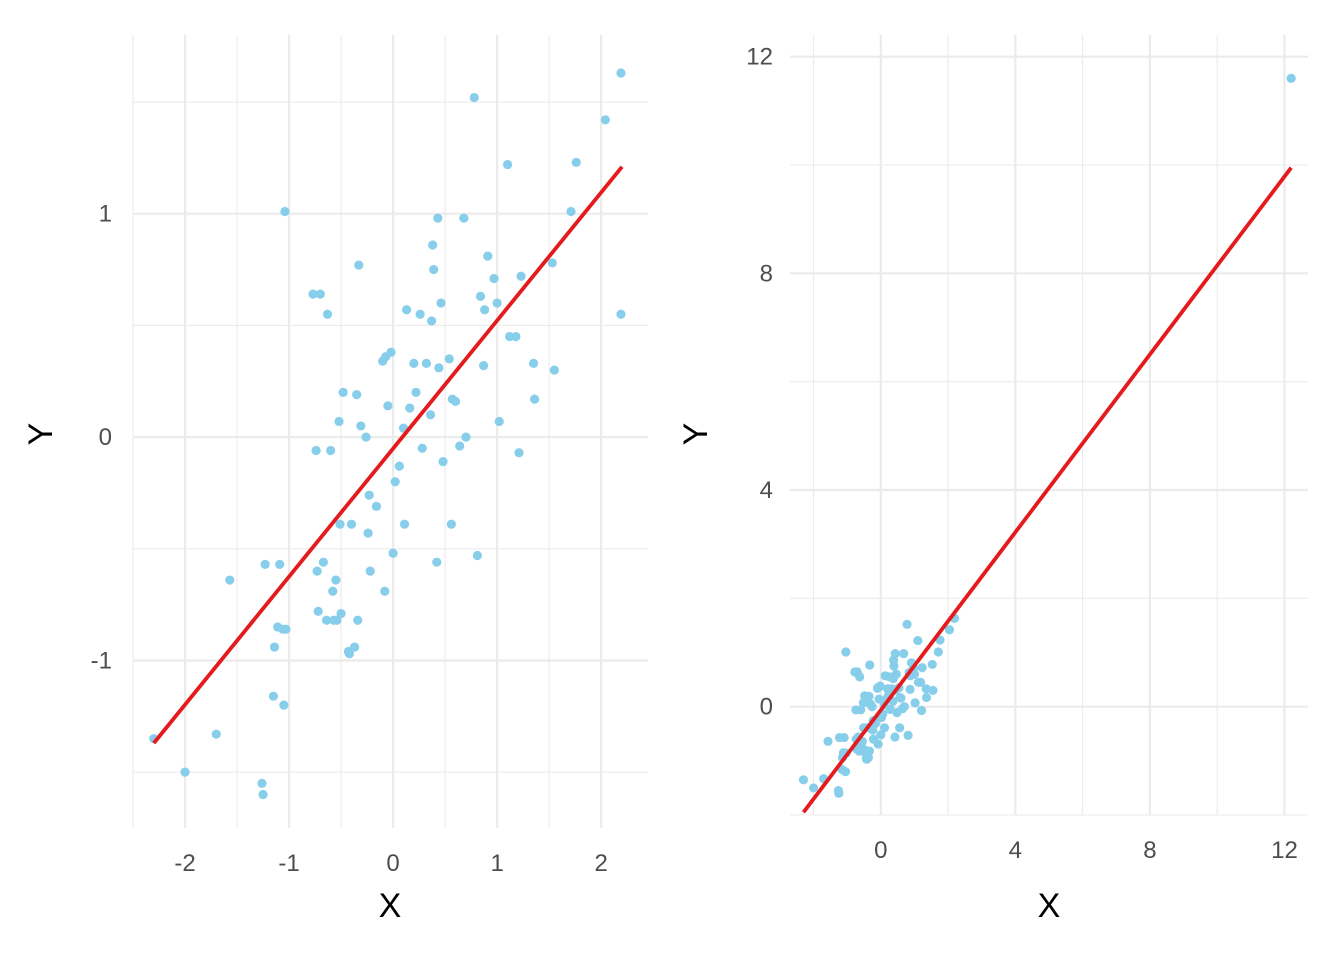  I want to click on y-tick-label: -1, so click(101, 660).